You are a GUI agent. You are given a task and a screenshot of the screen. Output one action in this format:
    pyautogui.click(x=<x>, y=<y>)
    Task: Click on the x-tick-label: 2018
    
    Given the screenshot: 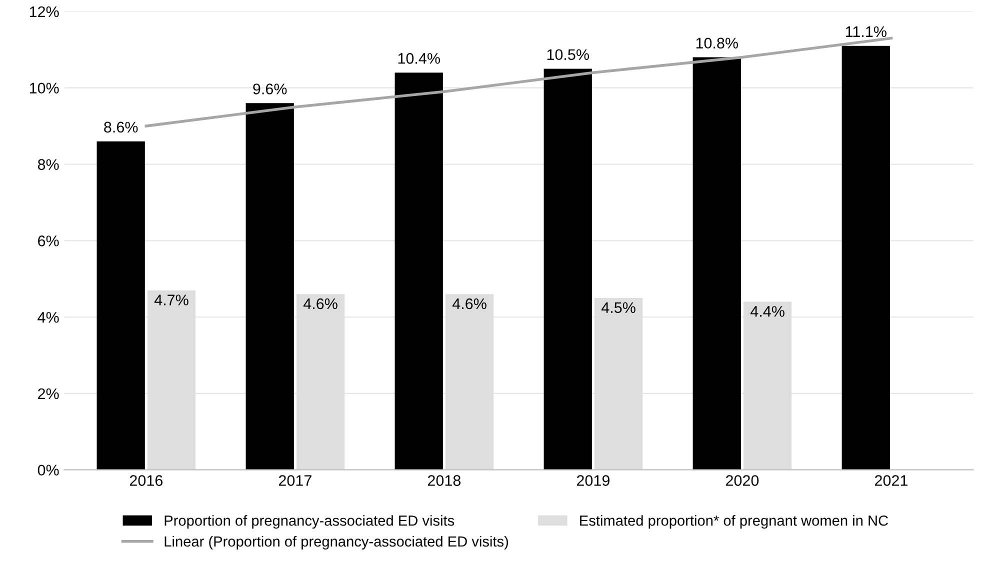 What is the action you would take?
    pyautogui.click(x=444, y=480)
    